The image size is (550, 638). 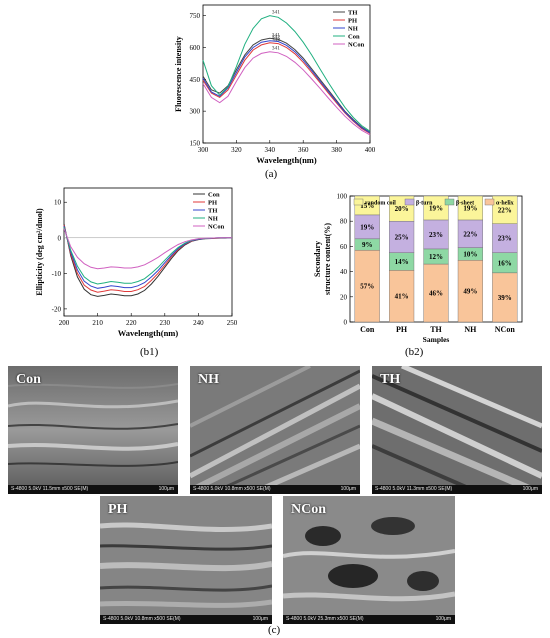 I want to click on legend-label: Con, so click(x=354, y=37).